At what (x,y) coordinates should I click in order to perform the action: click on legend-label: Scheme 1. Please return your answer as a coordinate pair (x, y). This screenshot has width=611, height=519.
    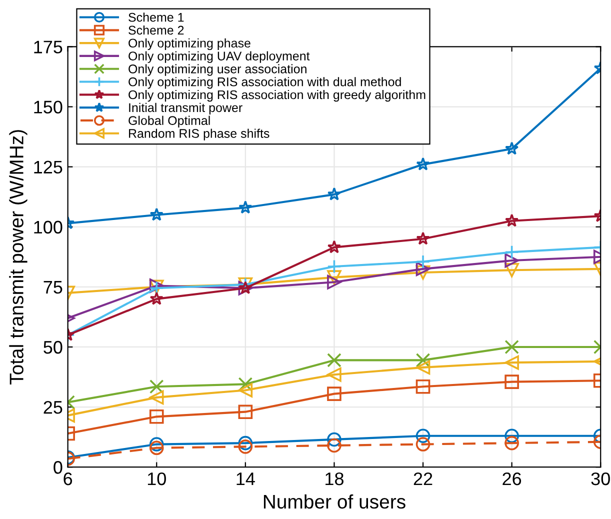
    Looking at the image, I should click on (156, 17).